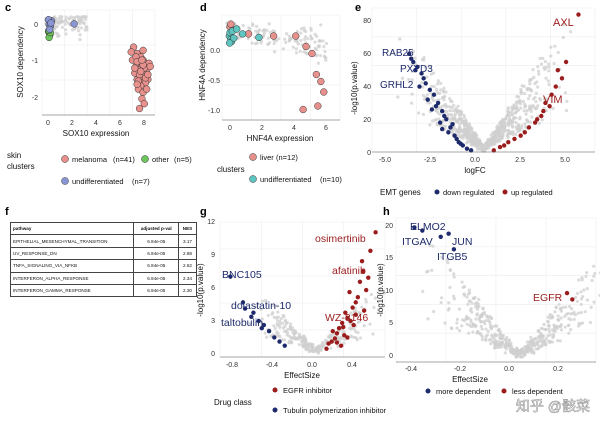 The height and width of the screenshot is (424, 600). What do you see at coordinates (331, 179) in the screenshot?
I see `legend-undifferentiated-count: (n=10)` at bounding box center [331, 179].